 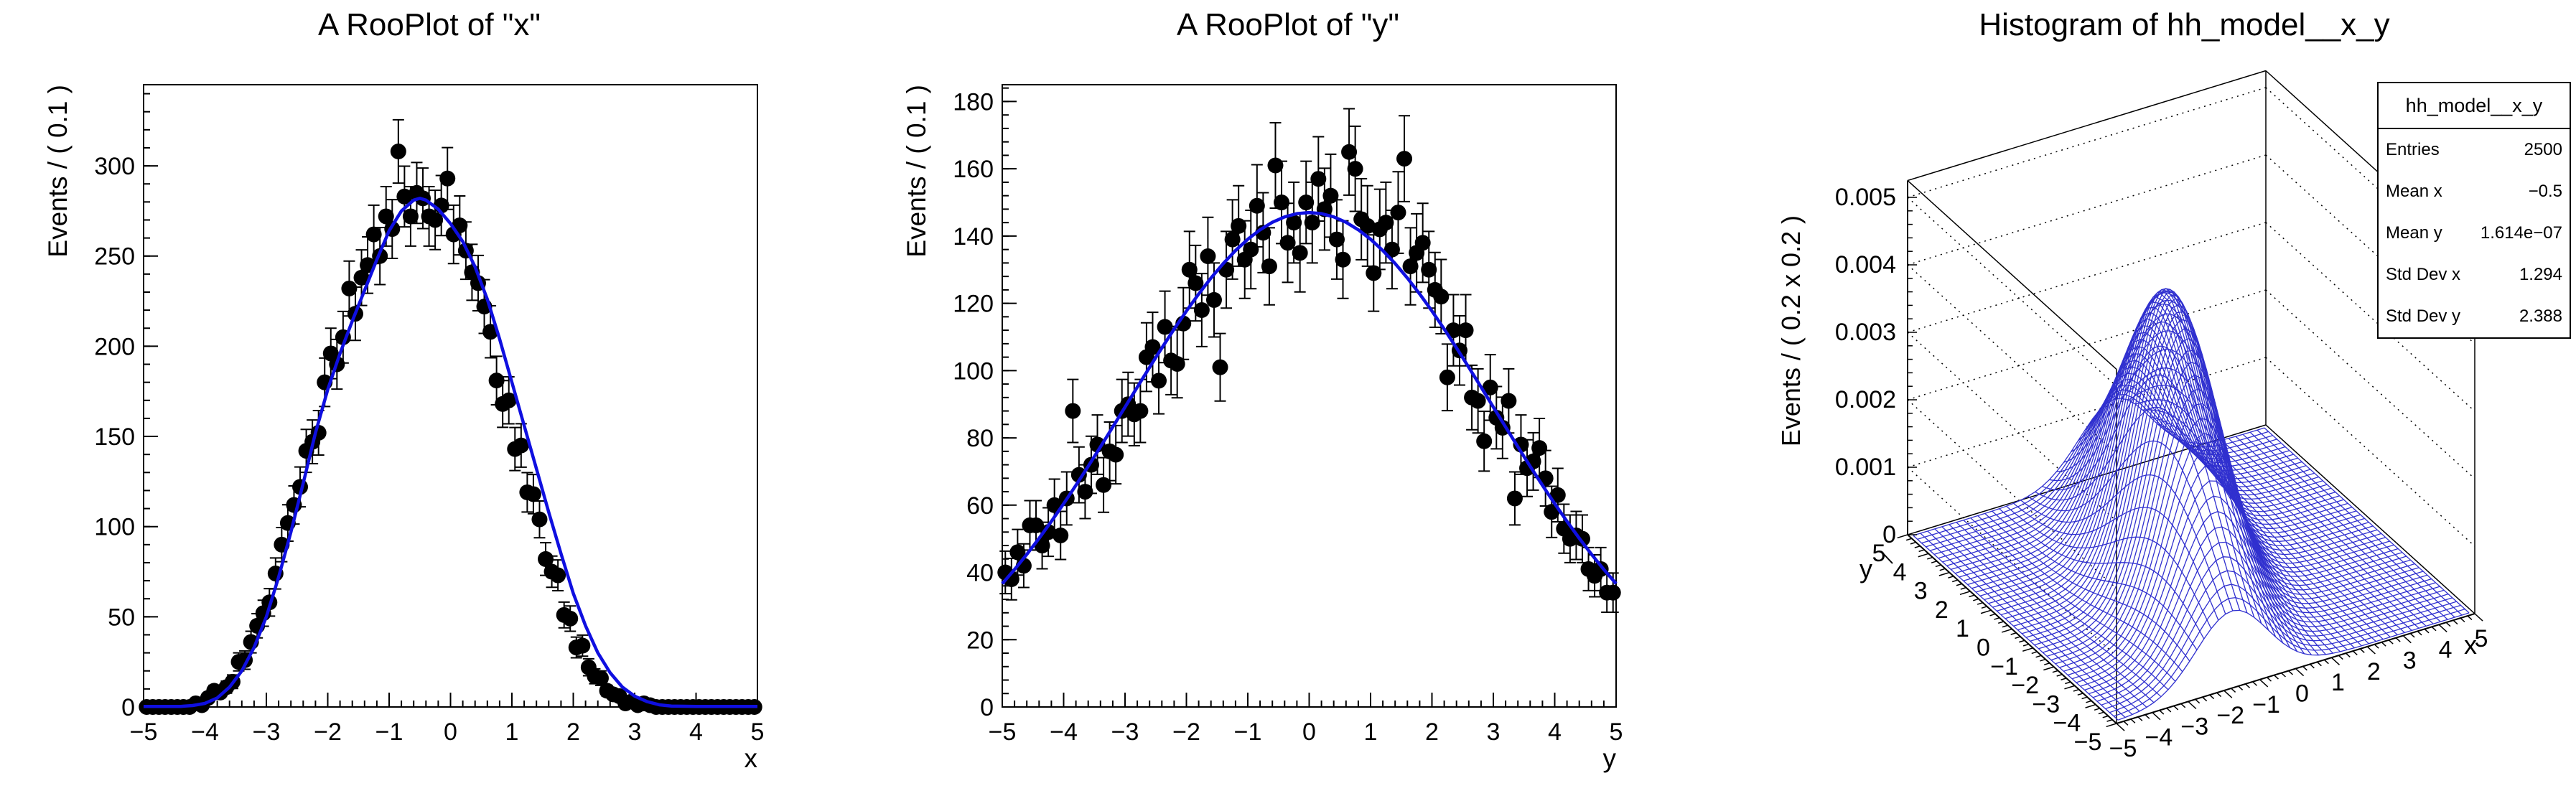 What do you see at coordinates (1865, 569) in the screenshot?
I see `y-axis-title: y` at bounding box center [1865, 569].